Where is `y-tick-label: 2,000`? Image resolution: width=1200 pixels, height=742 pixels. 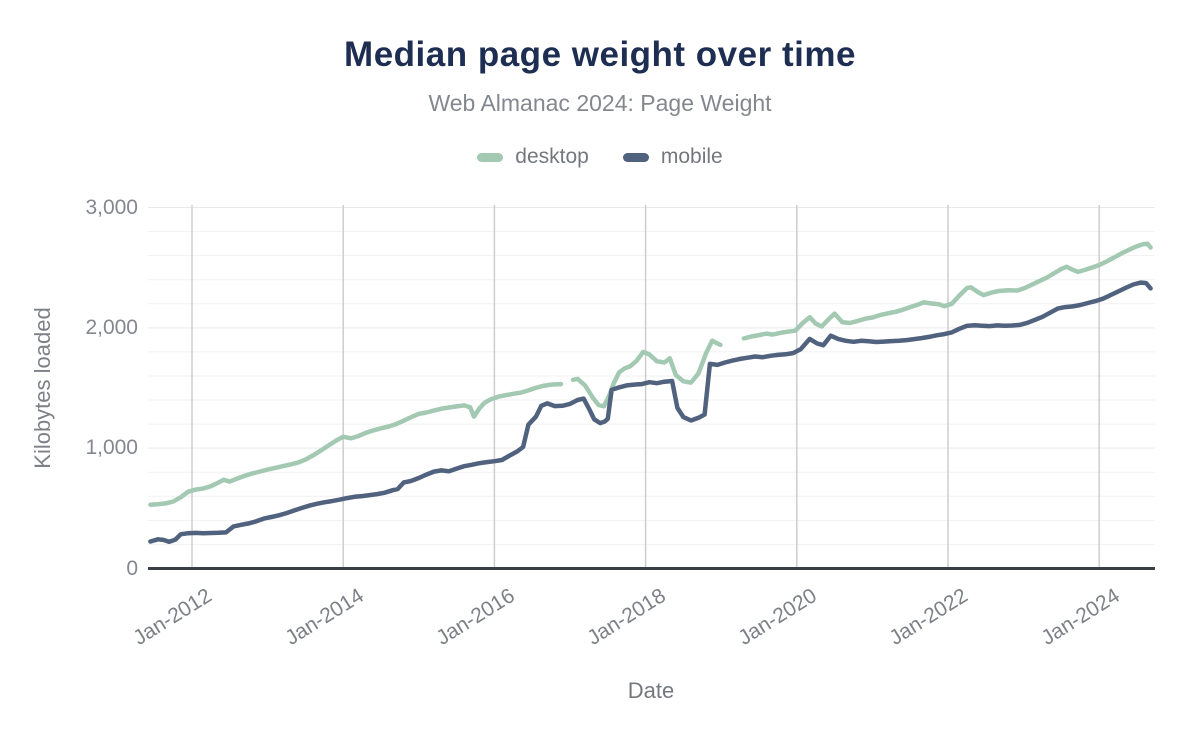 y-tick-label: 2,000 is located at coordinates (111, 327).